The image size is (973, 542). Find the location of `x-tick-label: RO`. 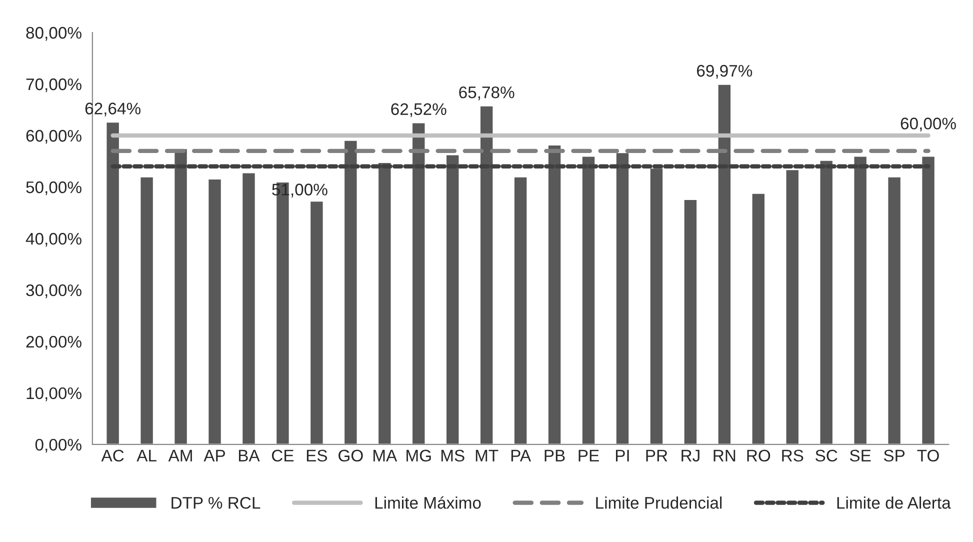

x-tick-label: RO is located at coordinates (758, 456).